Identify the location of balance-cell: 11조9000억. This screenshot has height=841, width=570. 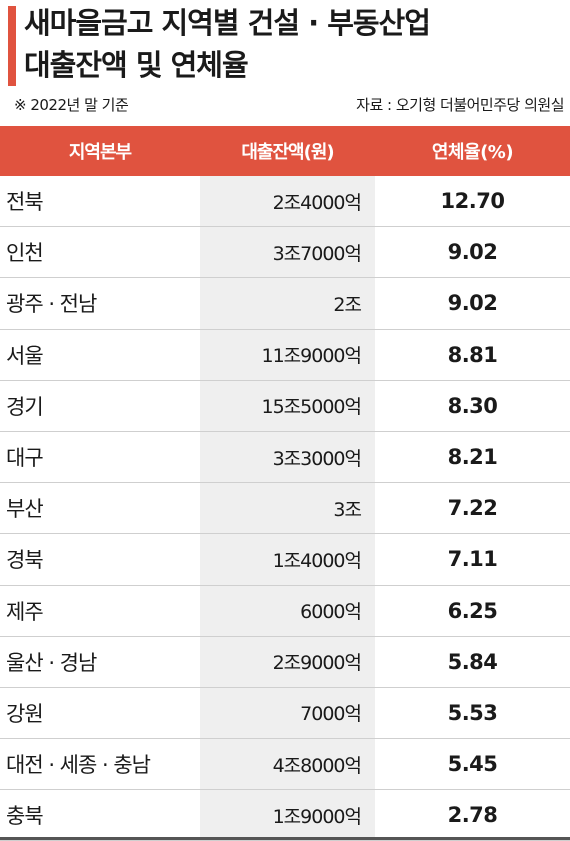
(287, 354).